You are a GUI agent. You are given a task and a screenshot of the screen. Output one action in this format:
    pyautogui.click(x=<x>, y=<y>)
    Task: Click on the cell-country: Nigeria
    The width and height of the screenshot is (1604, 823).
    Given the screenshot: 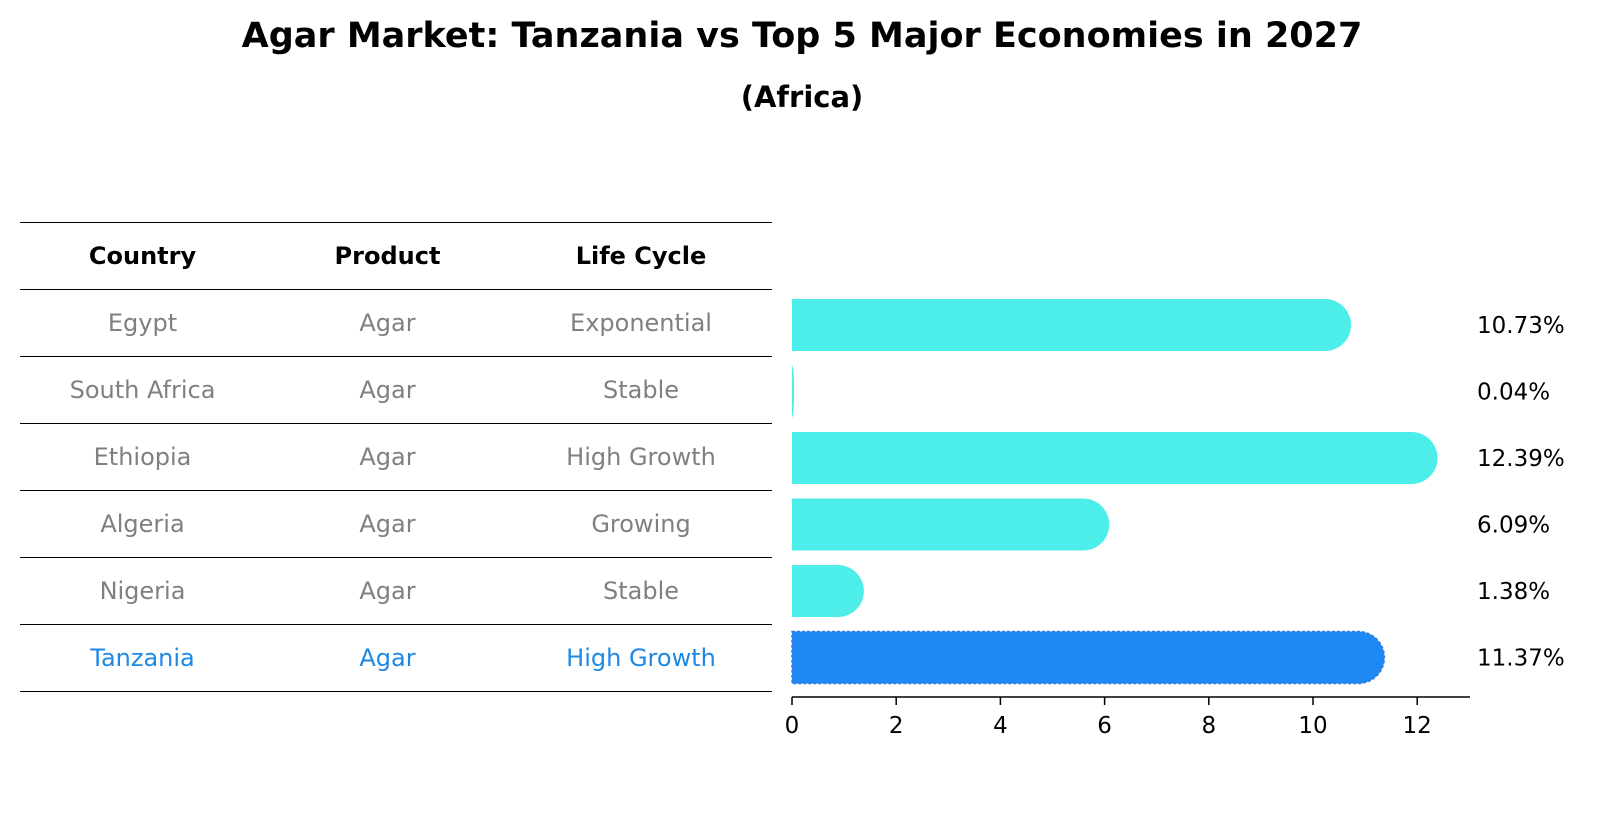 What is the action you would take?
    pyautogui.click(x=142, y=591)
    